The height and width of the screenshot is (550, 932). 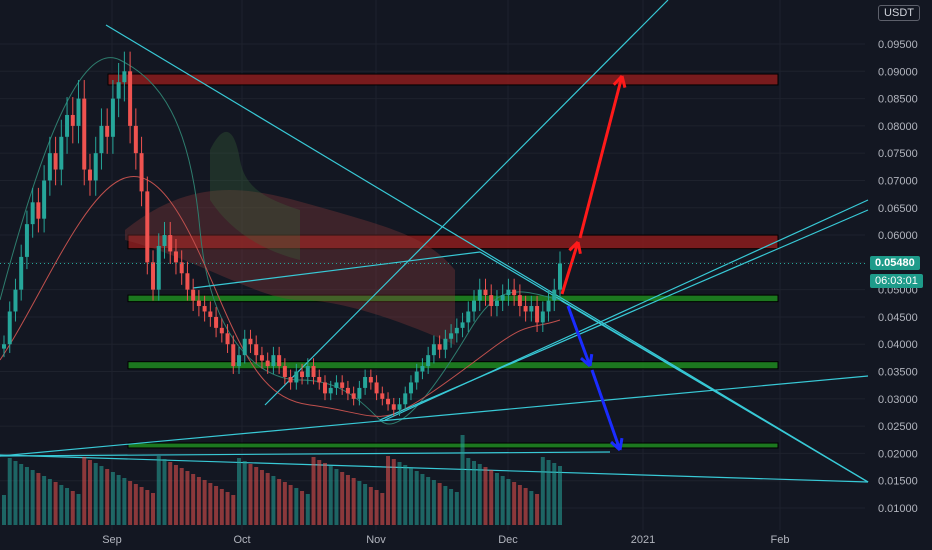 What do you see at coordinates (898, 72) in the screenshot?
I see `y-tick-label: 0.09000` at bounding box center [898, 72].